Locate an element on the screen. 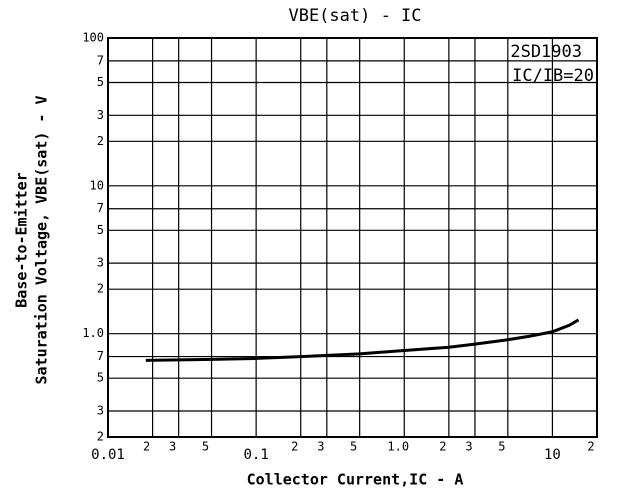  line is located at coordinates (362, 340).